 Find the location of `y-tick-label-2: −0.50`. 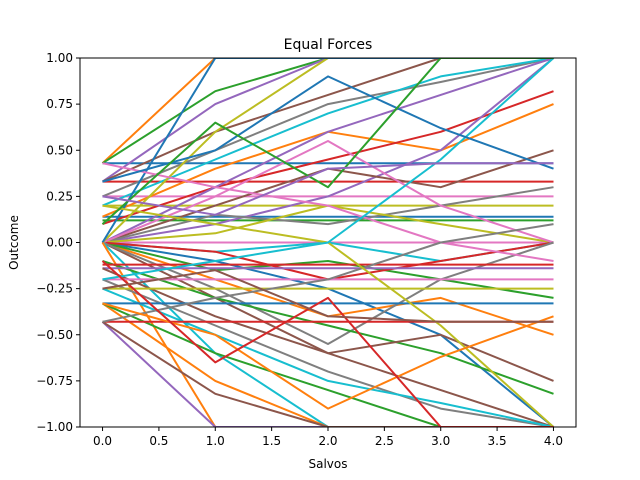

y-tick-label-2: −0.50 is located at coordinates (54, 335).